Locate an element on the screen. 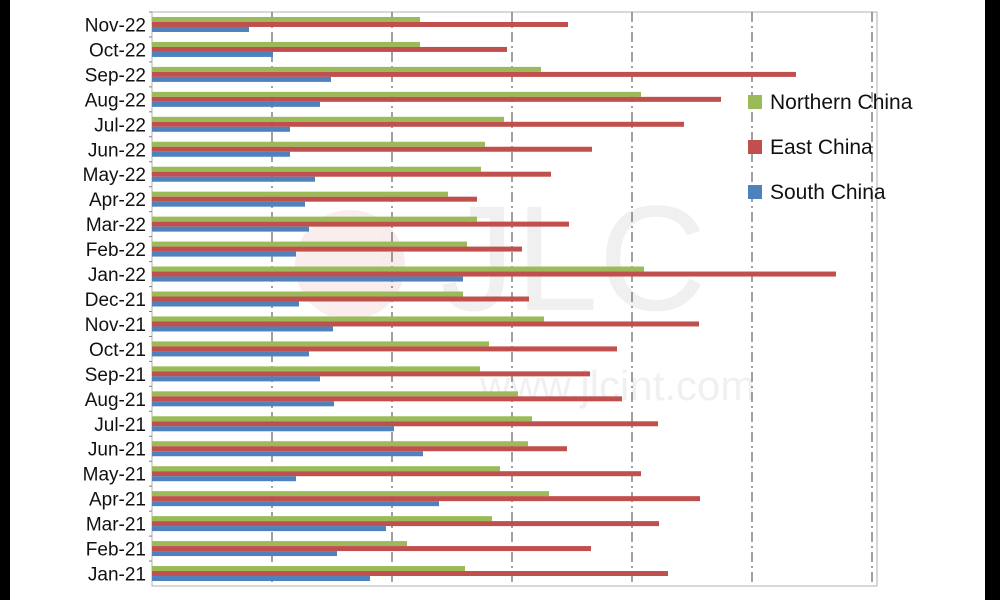 This screenshot has width=1000, height=600. category-label: Sep-21 is located at coordinates (115, 375).